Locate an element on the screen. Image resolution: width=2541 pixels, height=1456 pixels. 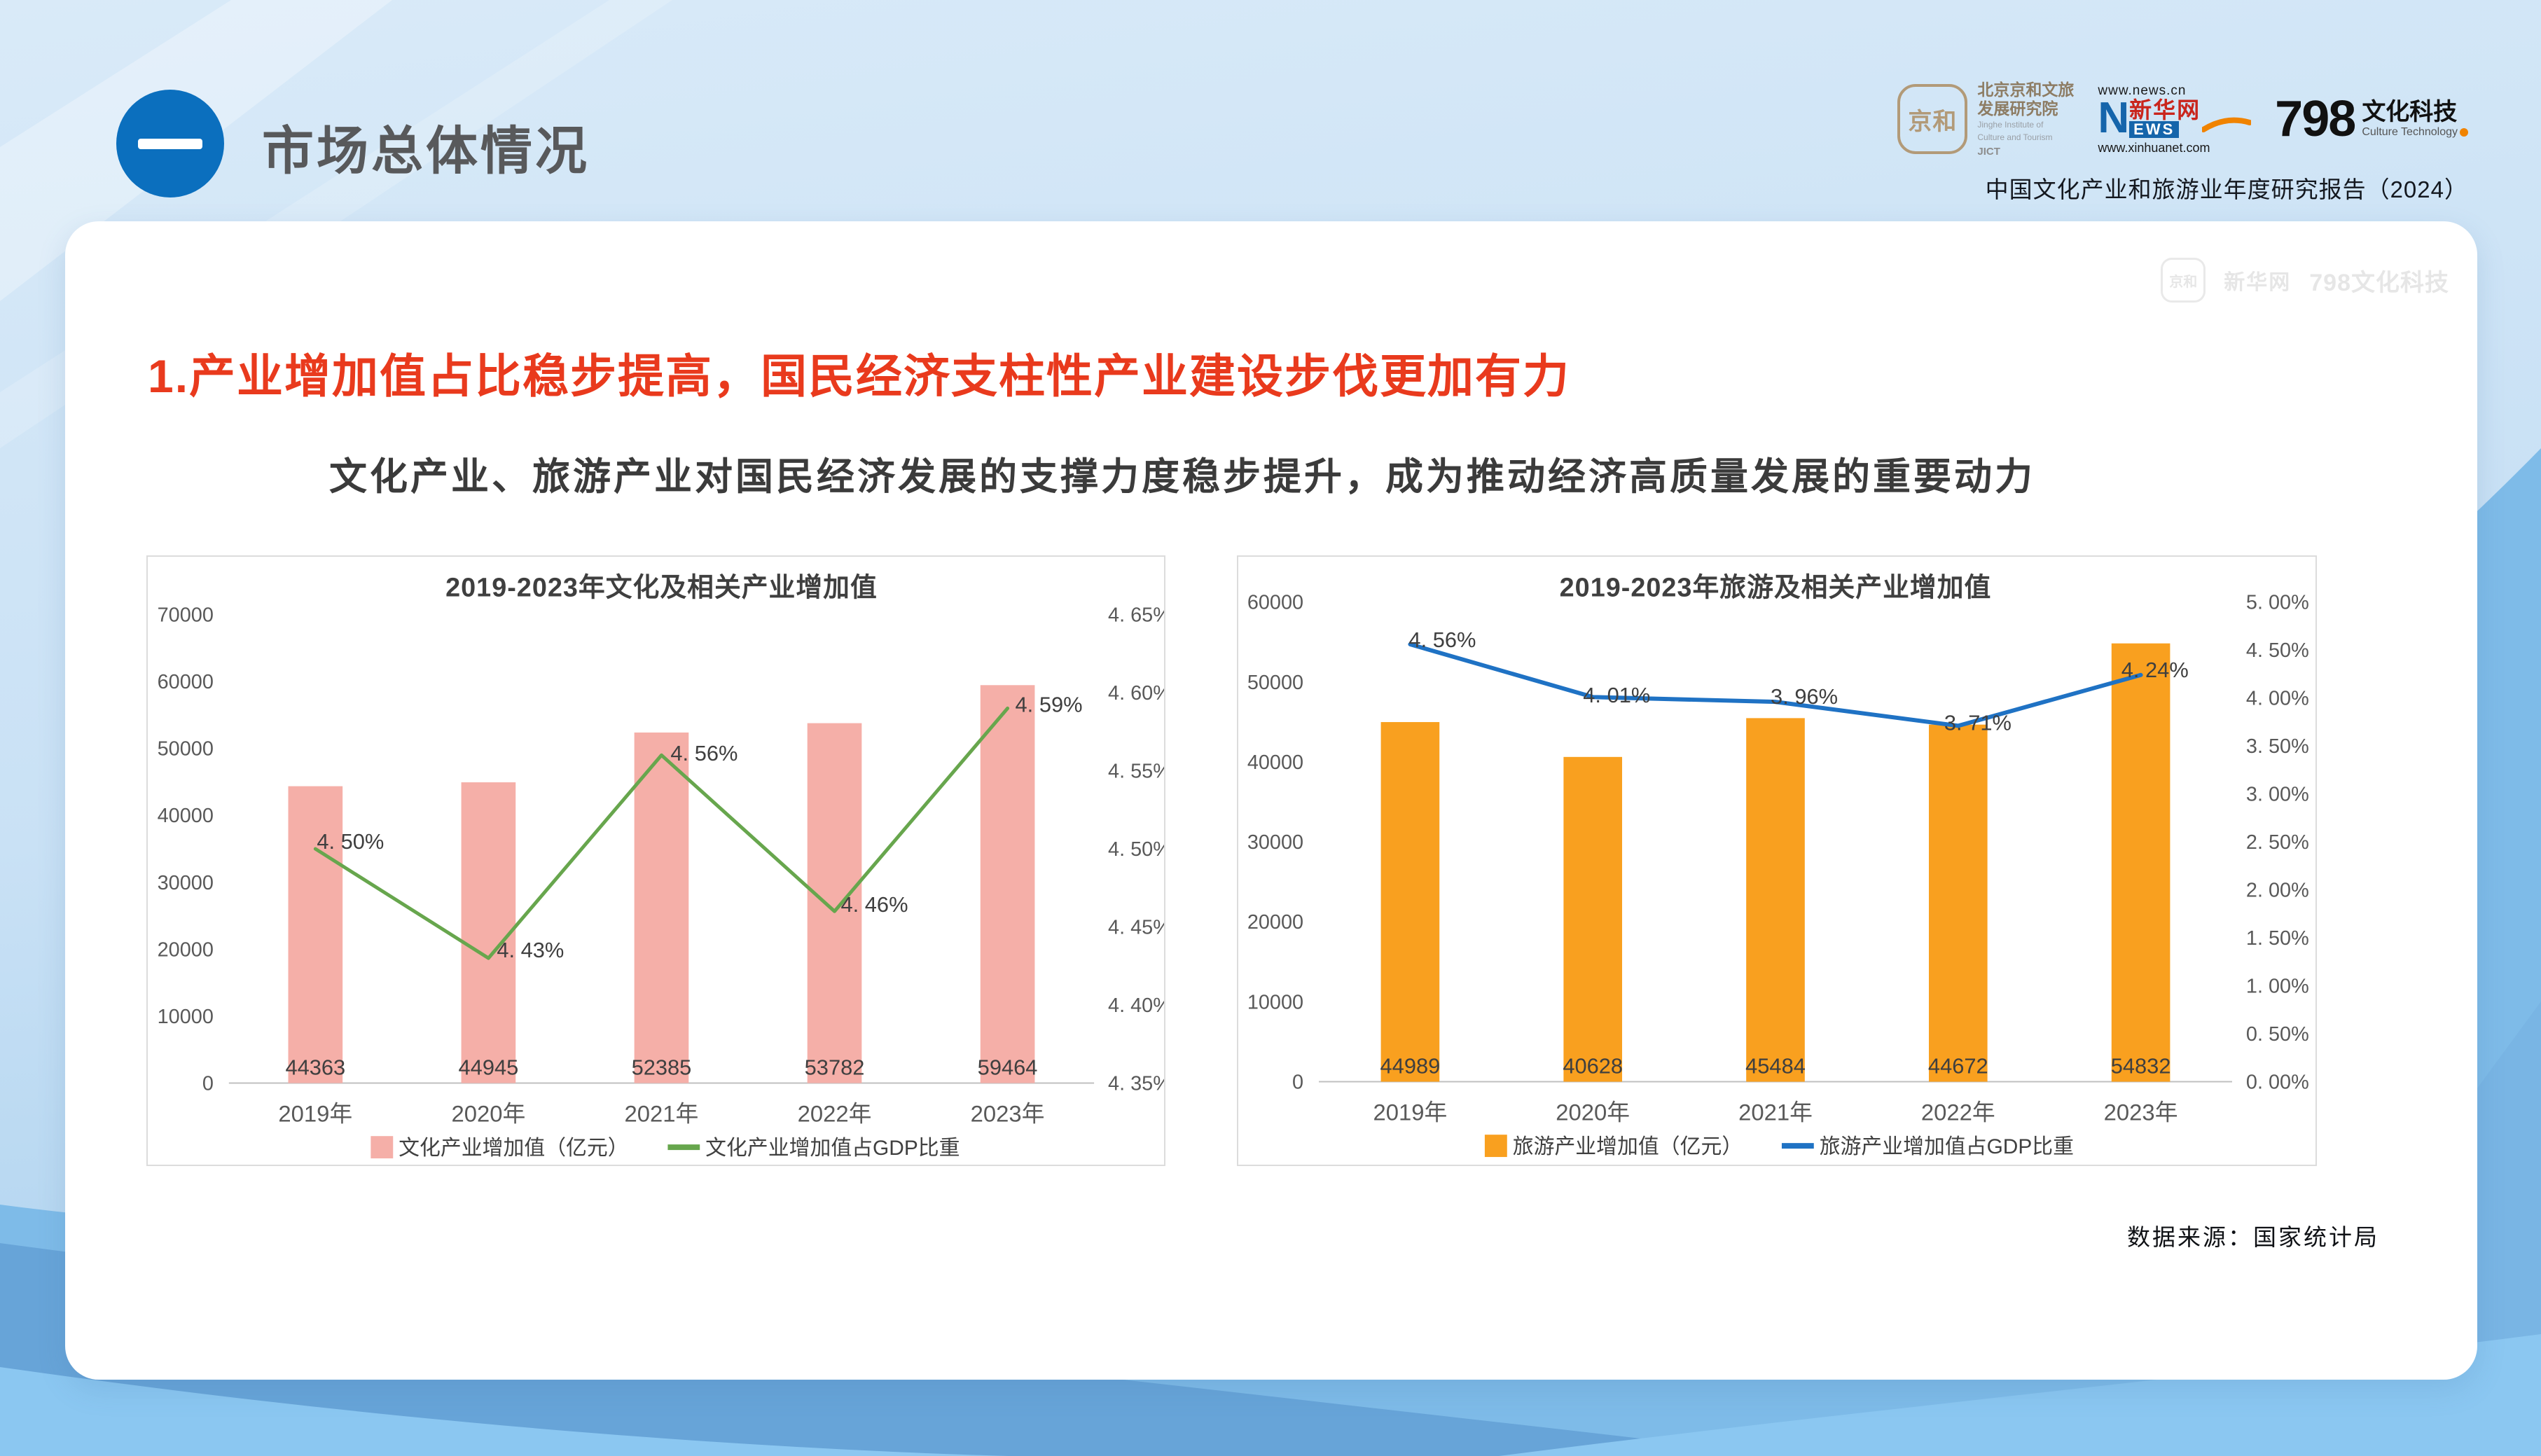
right-axis-tick: 4. 65% is located at coordinates (1136, 616).